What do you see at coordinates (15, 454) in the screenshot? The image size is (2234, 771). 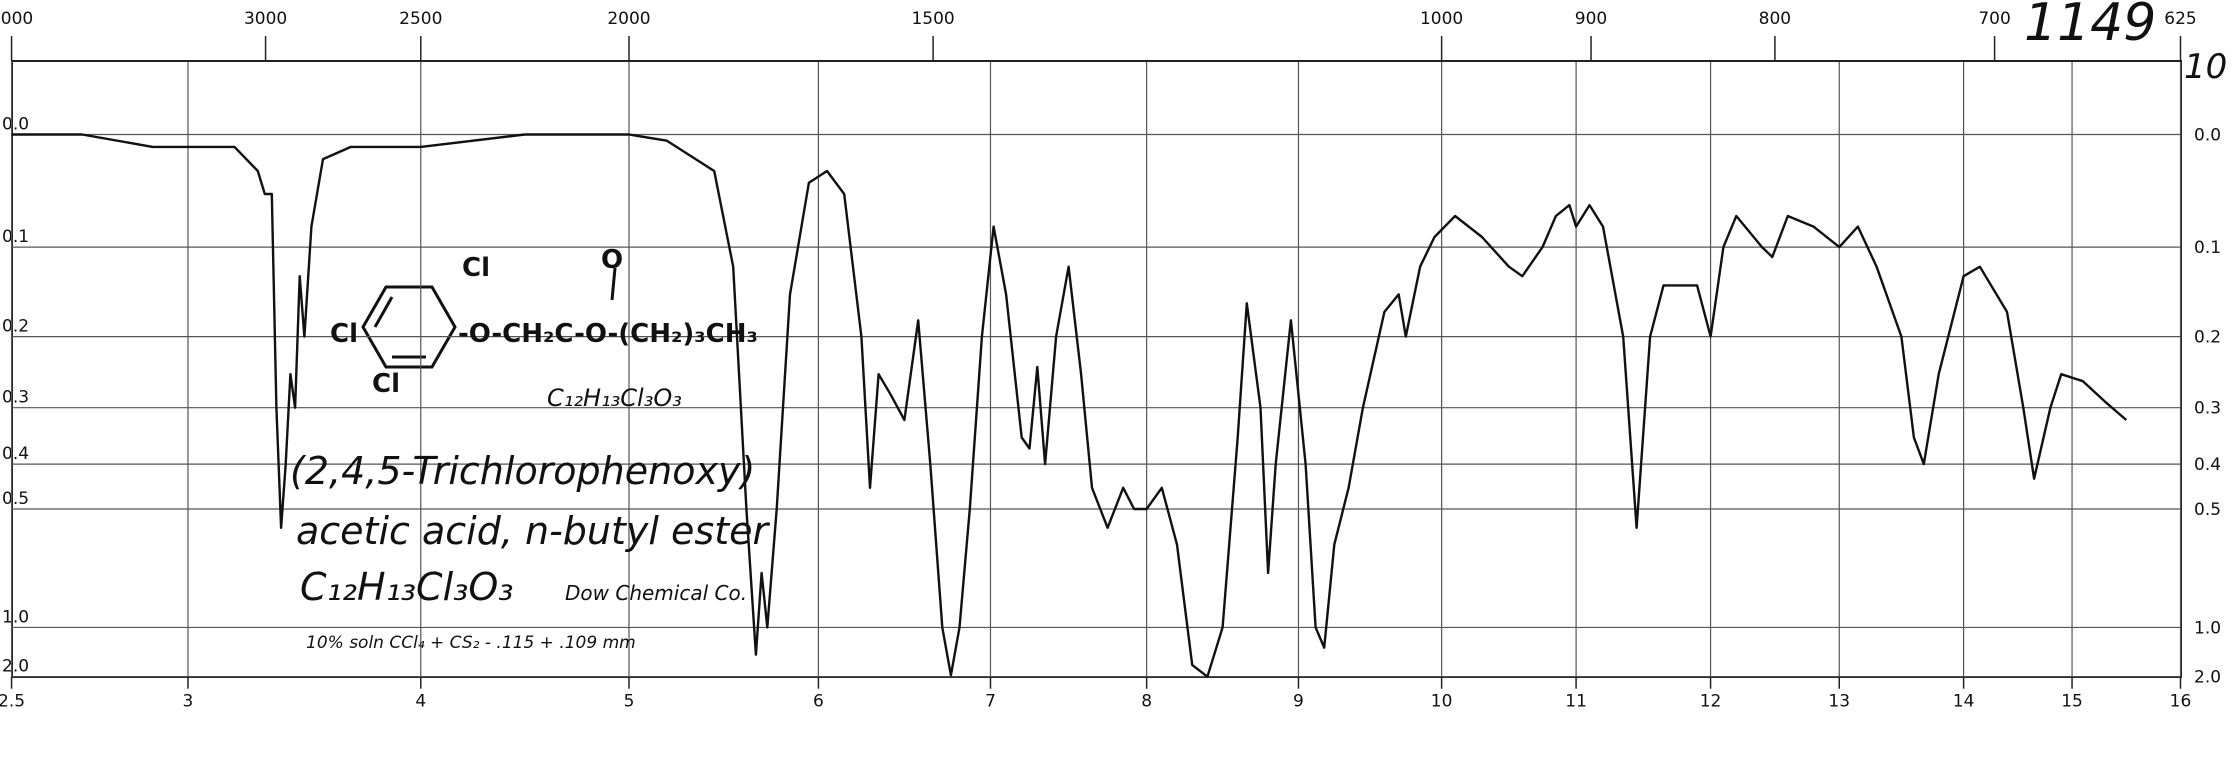 I see `y-tick-label: 0.4` at bounding box center [15, 454].